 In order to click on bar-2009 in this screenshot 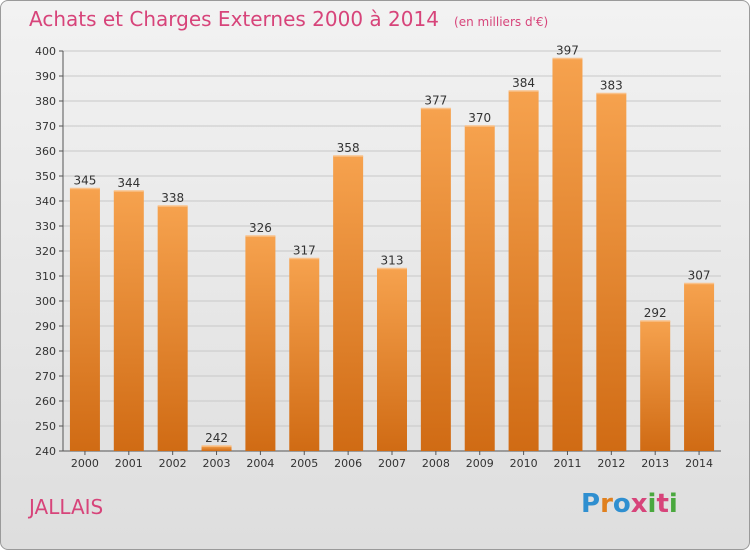, I will do `click(479, 288)`.